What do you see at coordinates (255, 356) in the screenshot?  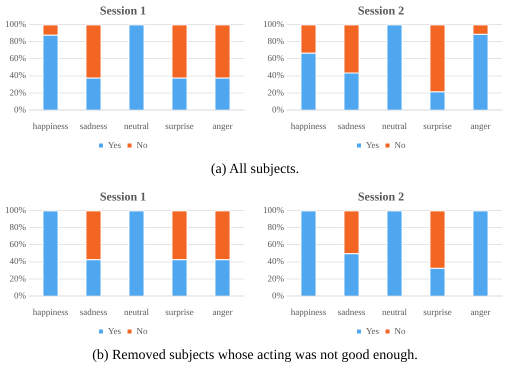 I see `text: (b) Removed subjects whose acting was not good enough.` at bounding box center [255, 356].